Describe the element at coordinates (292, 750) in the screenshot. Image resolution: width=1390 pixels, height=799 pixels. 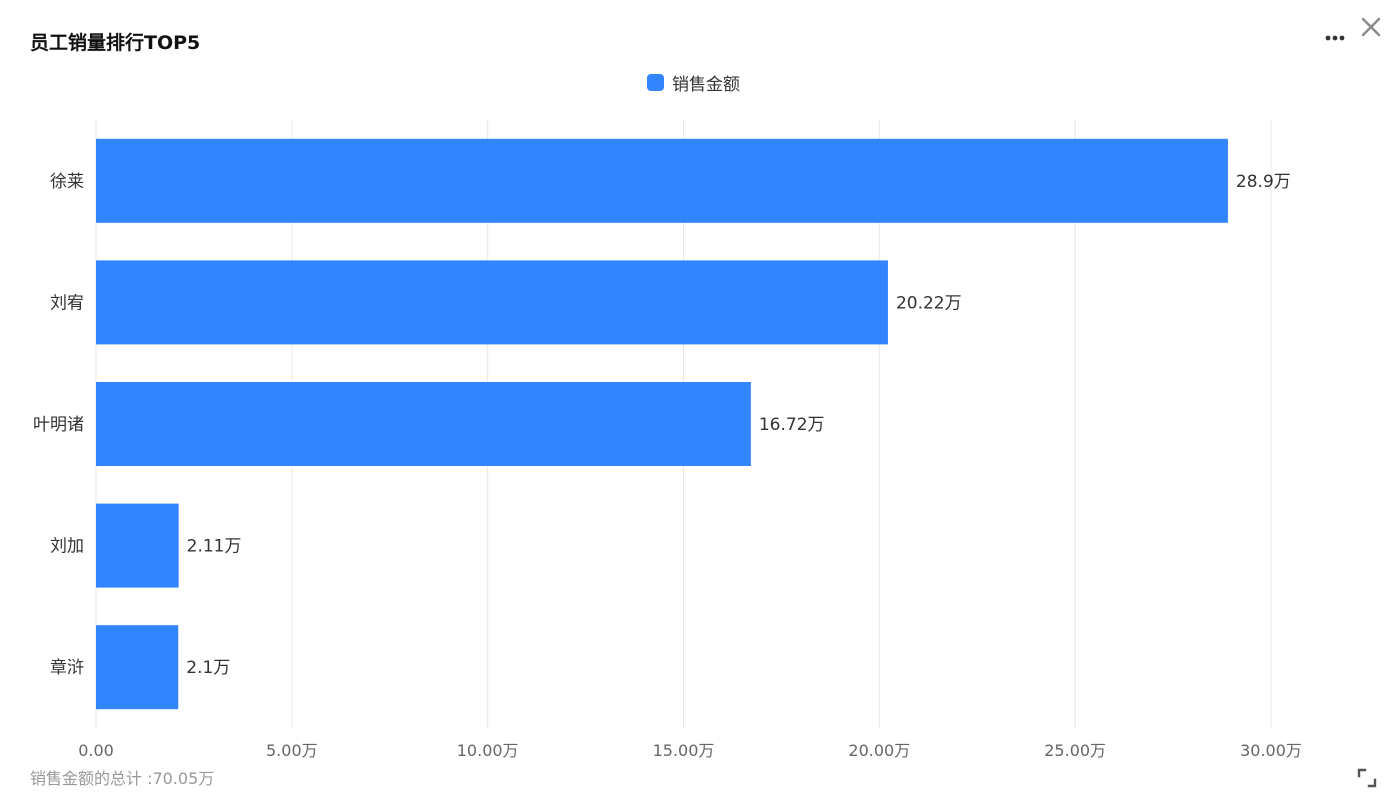
I see `x-tick-label: 5.00万` at that location.